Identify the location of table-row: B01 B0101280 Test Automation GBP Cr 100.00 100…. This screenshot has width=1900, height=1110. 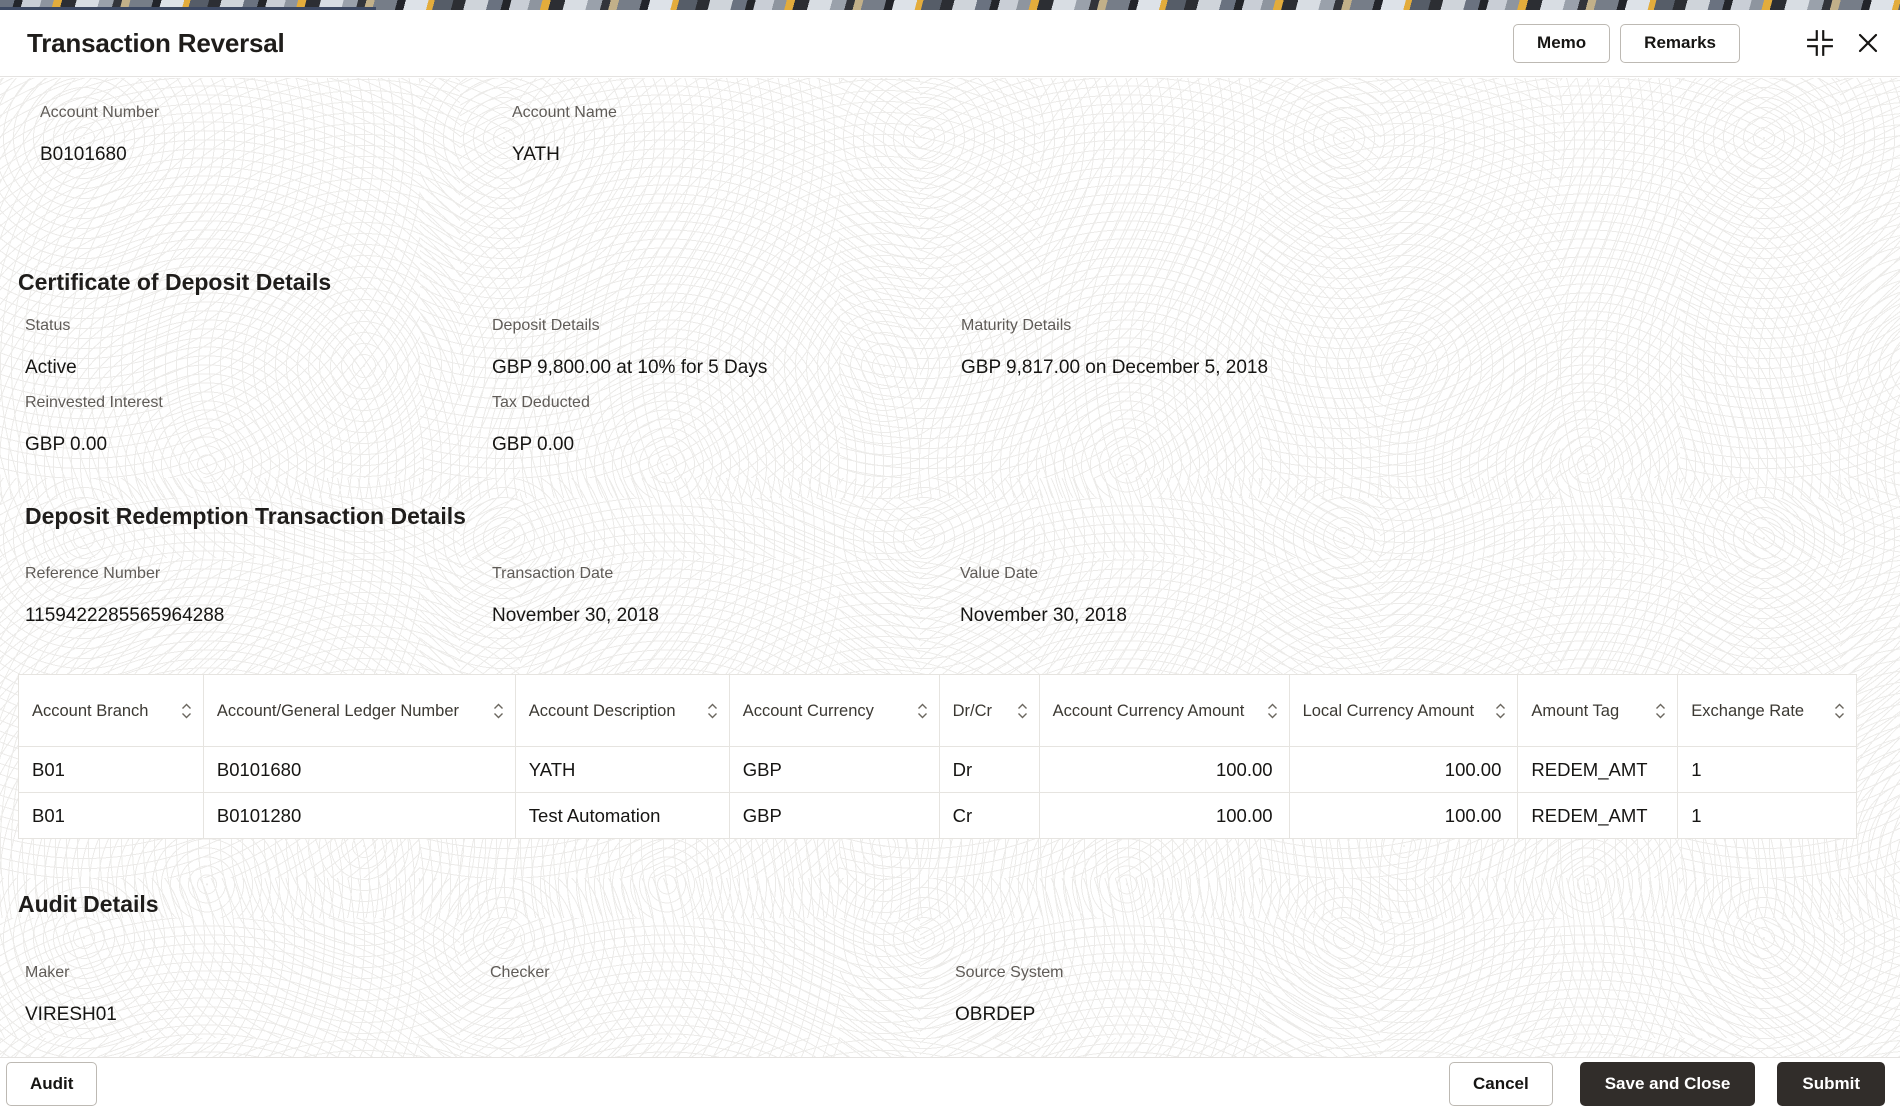
(937, 815).